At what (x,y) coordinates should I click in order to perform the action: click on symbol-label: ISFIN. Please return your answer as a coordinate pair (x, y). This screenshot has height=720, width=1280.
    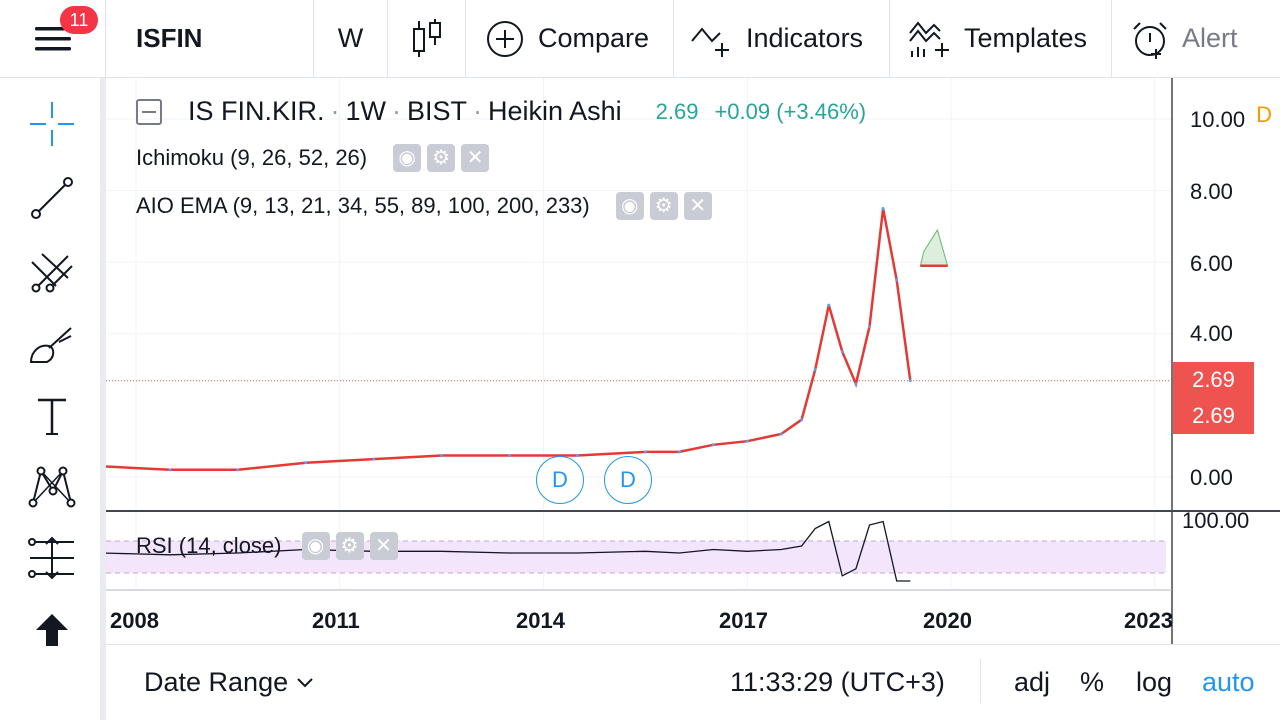
    Looking at the image, I should click on (169, 38).